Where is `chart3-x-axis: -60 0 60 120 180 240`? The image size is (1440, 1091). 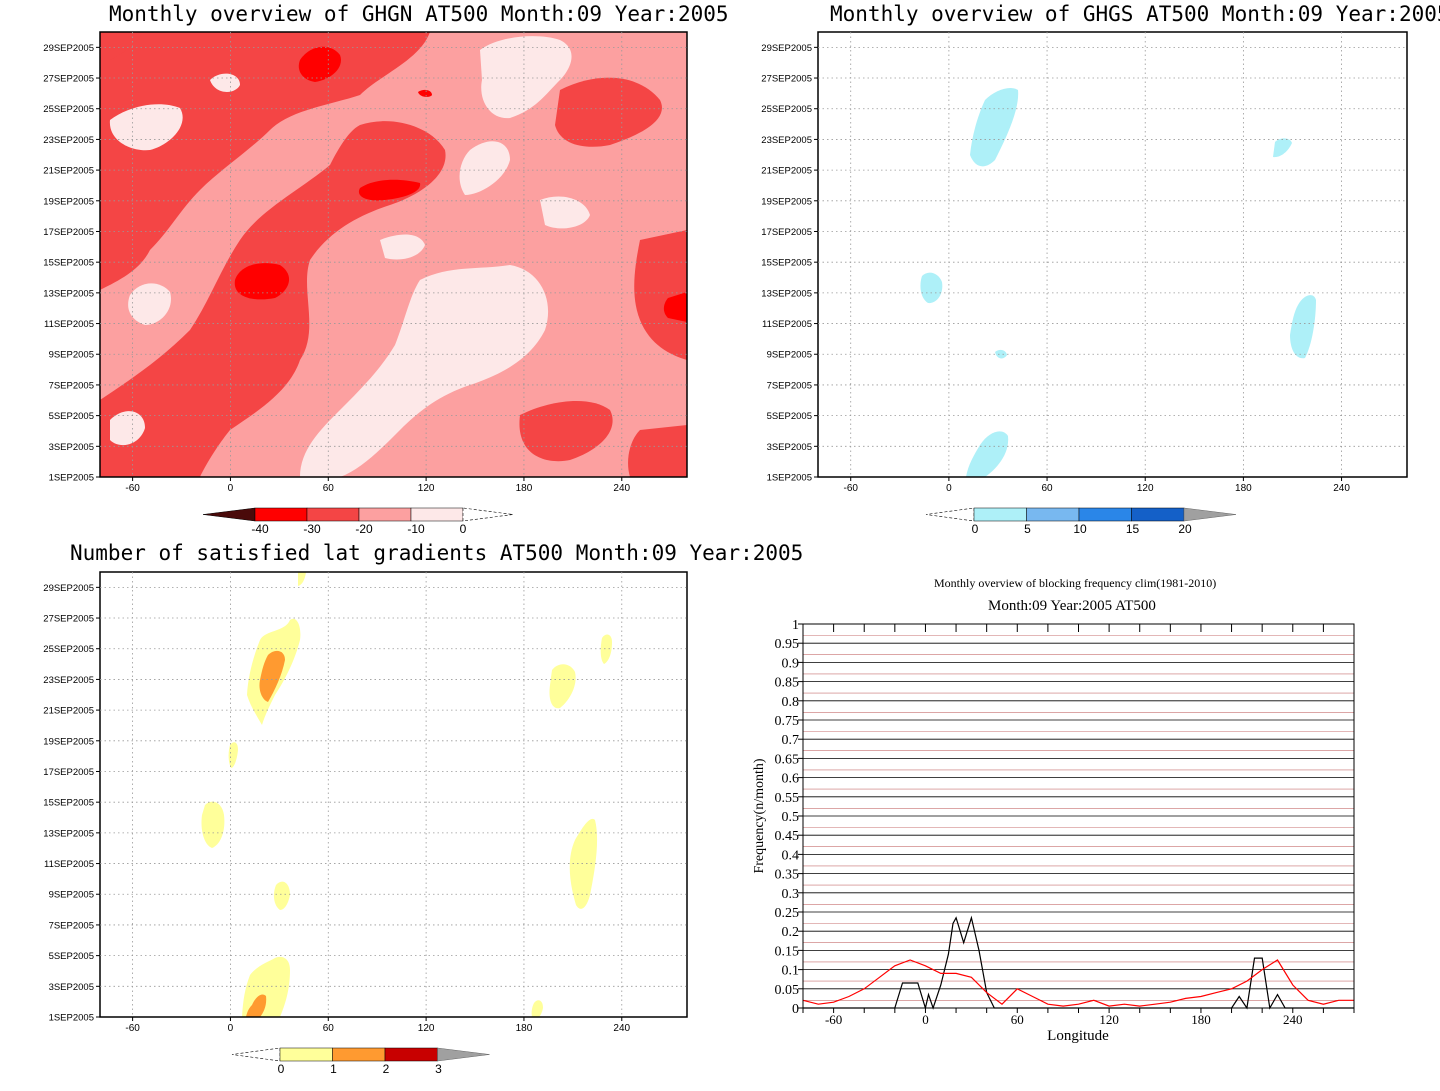 chart3-x-axis: -60 0 60 120 180 240 is located at coordinates (378, 1025).